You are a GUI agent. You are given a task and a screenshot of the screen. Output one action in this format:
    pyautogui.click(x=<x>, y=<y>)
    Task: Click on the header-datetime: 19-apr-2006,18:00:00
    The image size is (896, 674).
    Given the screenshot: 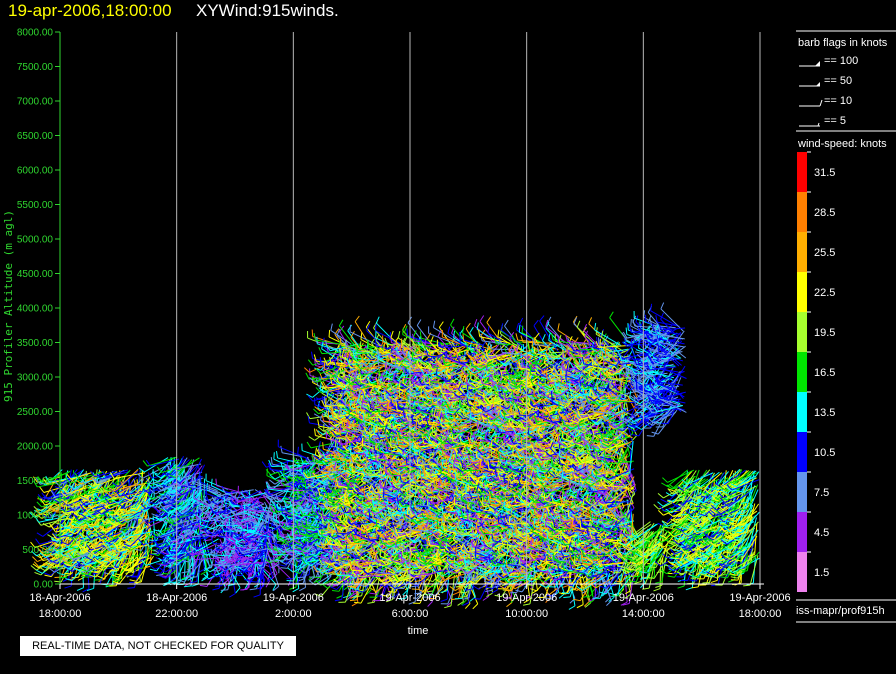 What is the action you would take?
    pyautogui.click(x=90, y=11)
    